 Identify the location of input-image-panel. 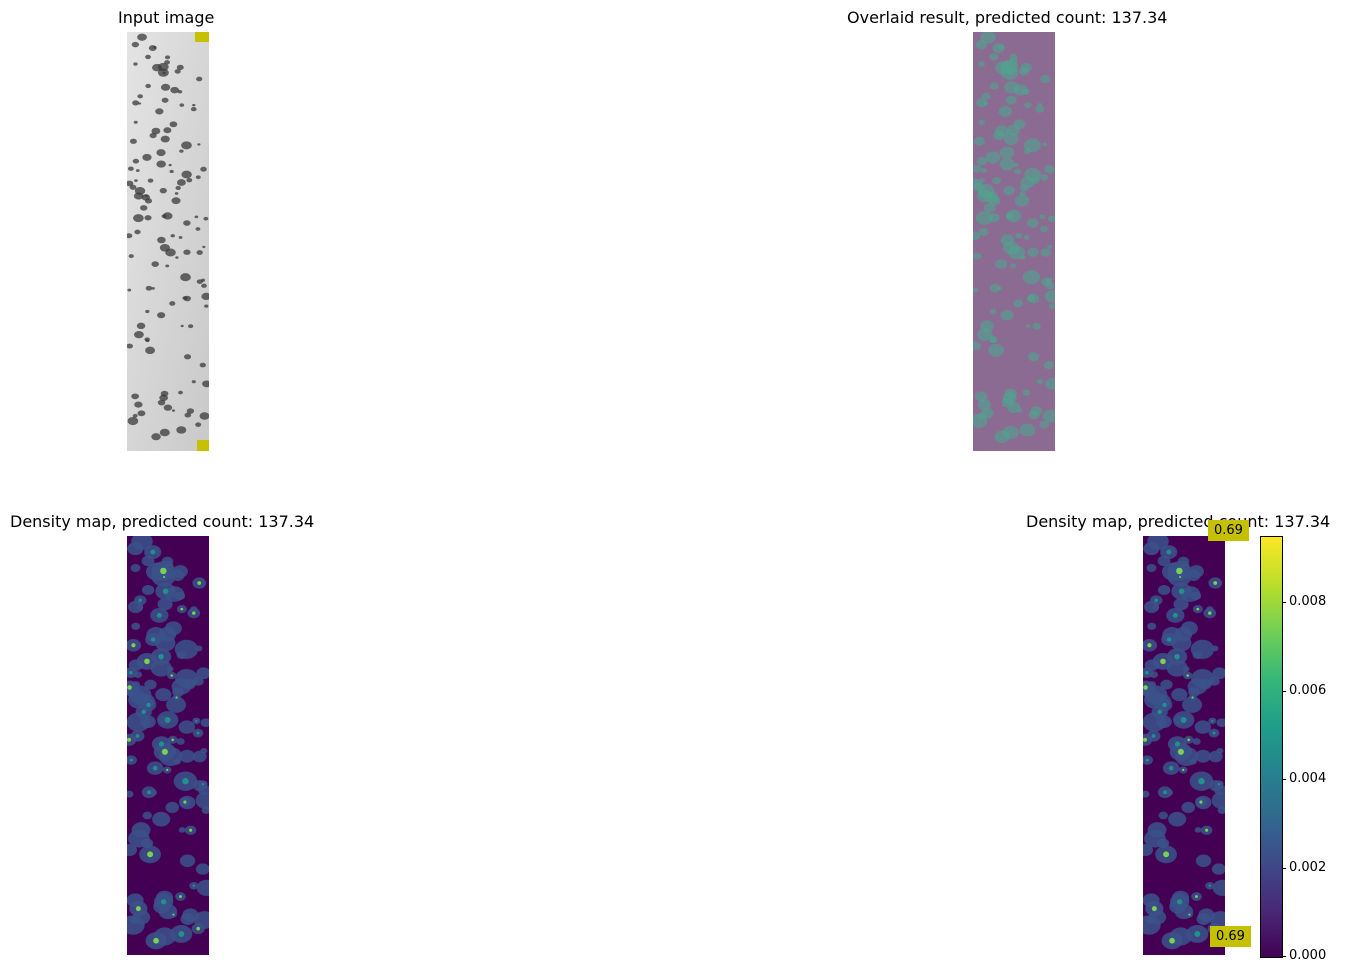
(168, 241).